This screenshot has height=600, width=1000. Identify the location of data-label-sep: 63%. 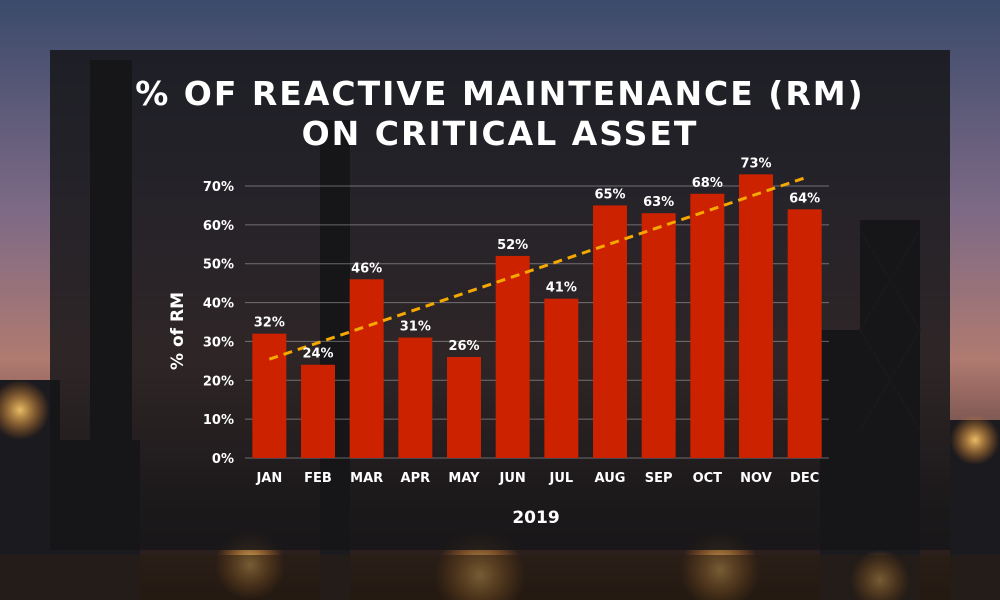
(658, 202).